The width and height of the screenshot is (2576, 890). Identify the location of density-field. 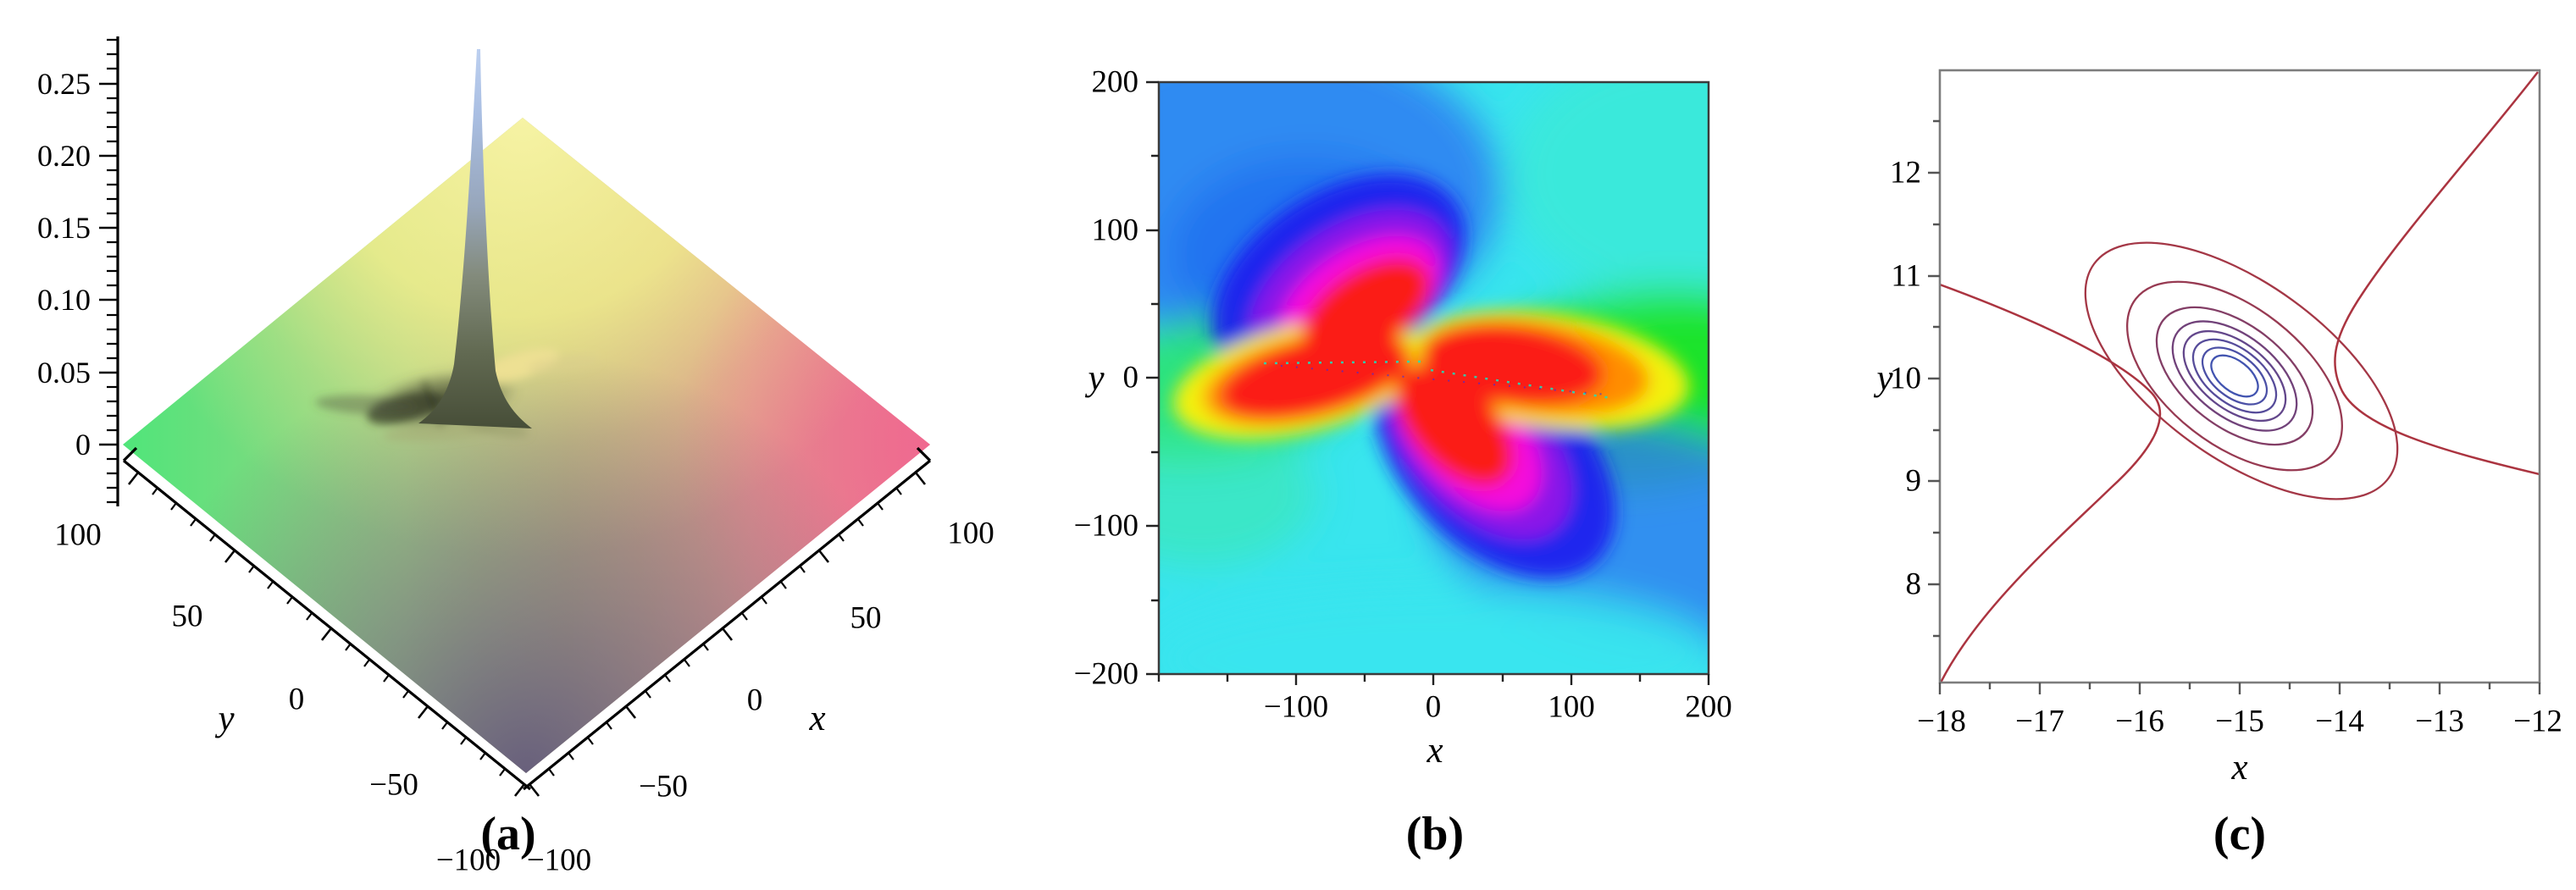
(1434, 378).